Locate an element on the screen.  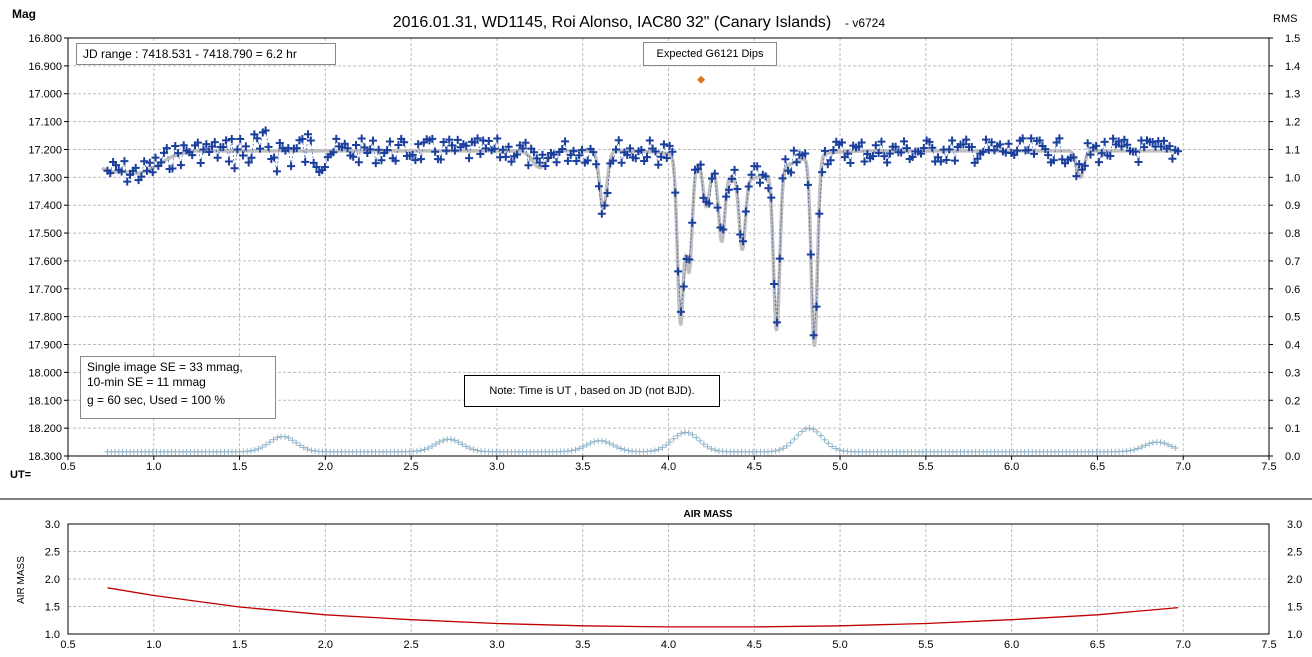
am-x-tick-label: 4.0 is located at coordinates (668, 645).